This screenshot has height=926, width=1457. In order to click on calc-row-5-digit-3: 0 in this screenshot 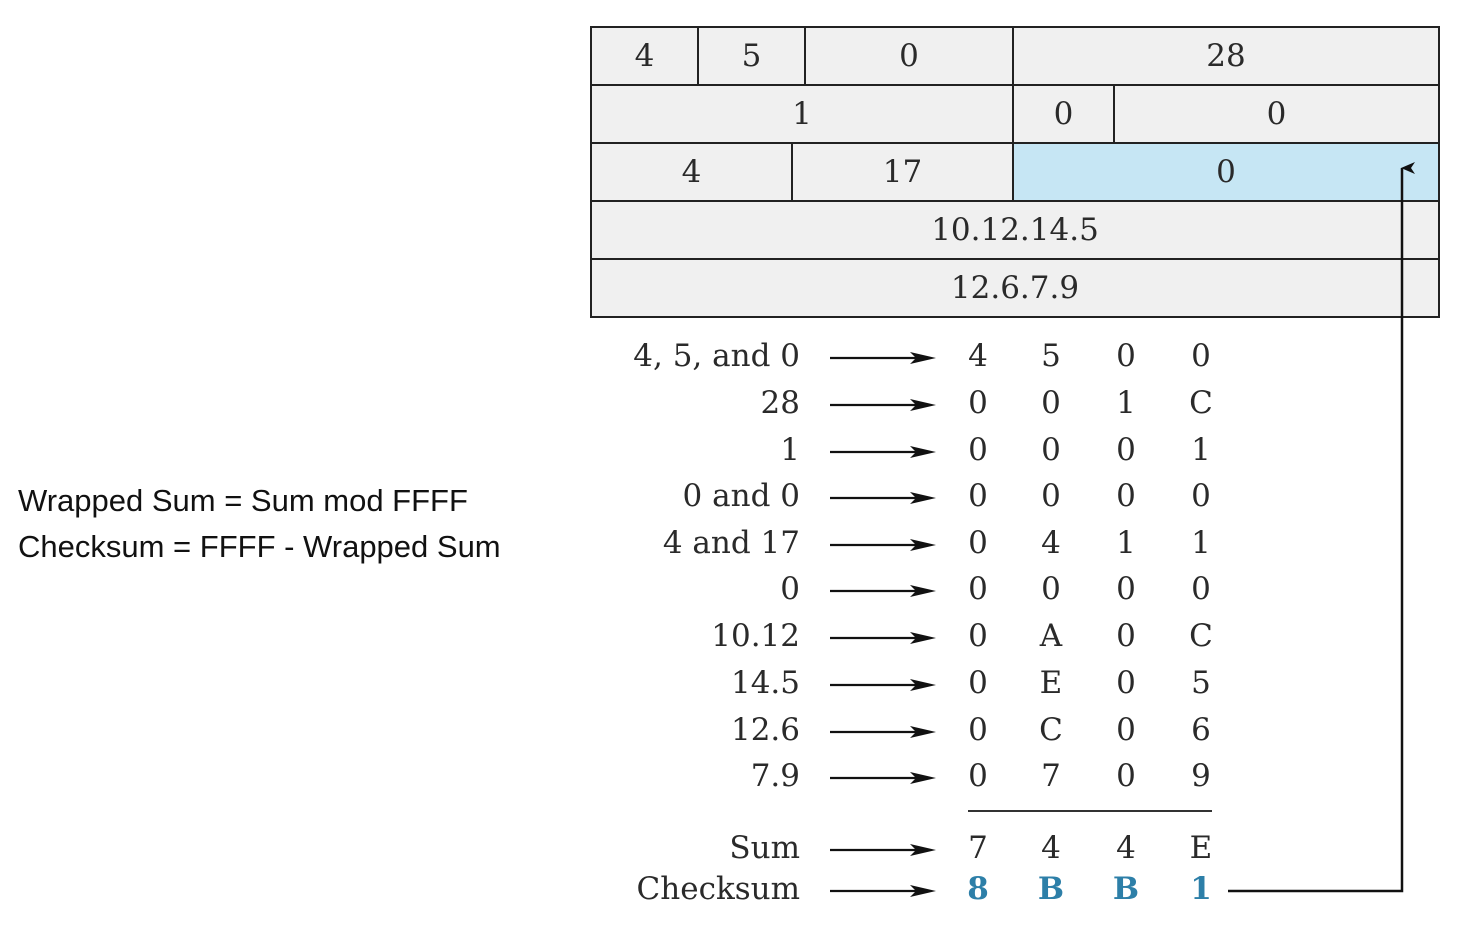, I will do `click(1201, 589)`.